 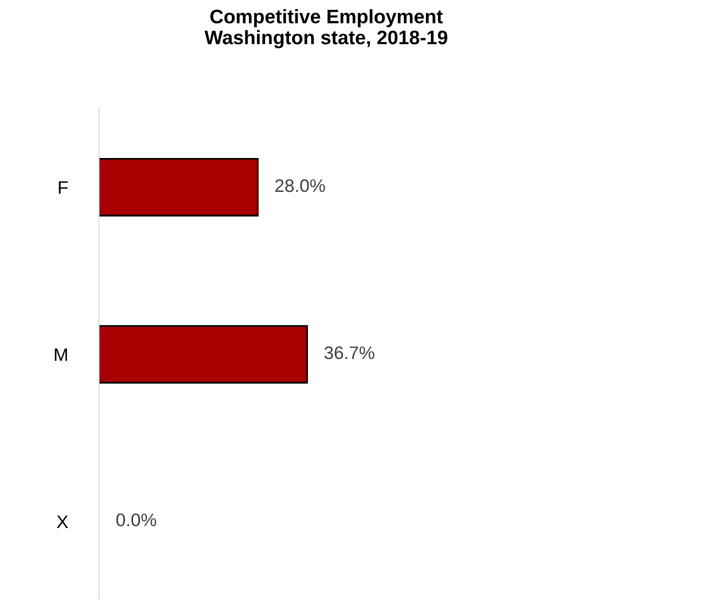 What do you see at coordinates (136, 520) in the screenshot?
I see `data-label: 0.0%` at bounding box center [136, 520].